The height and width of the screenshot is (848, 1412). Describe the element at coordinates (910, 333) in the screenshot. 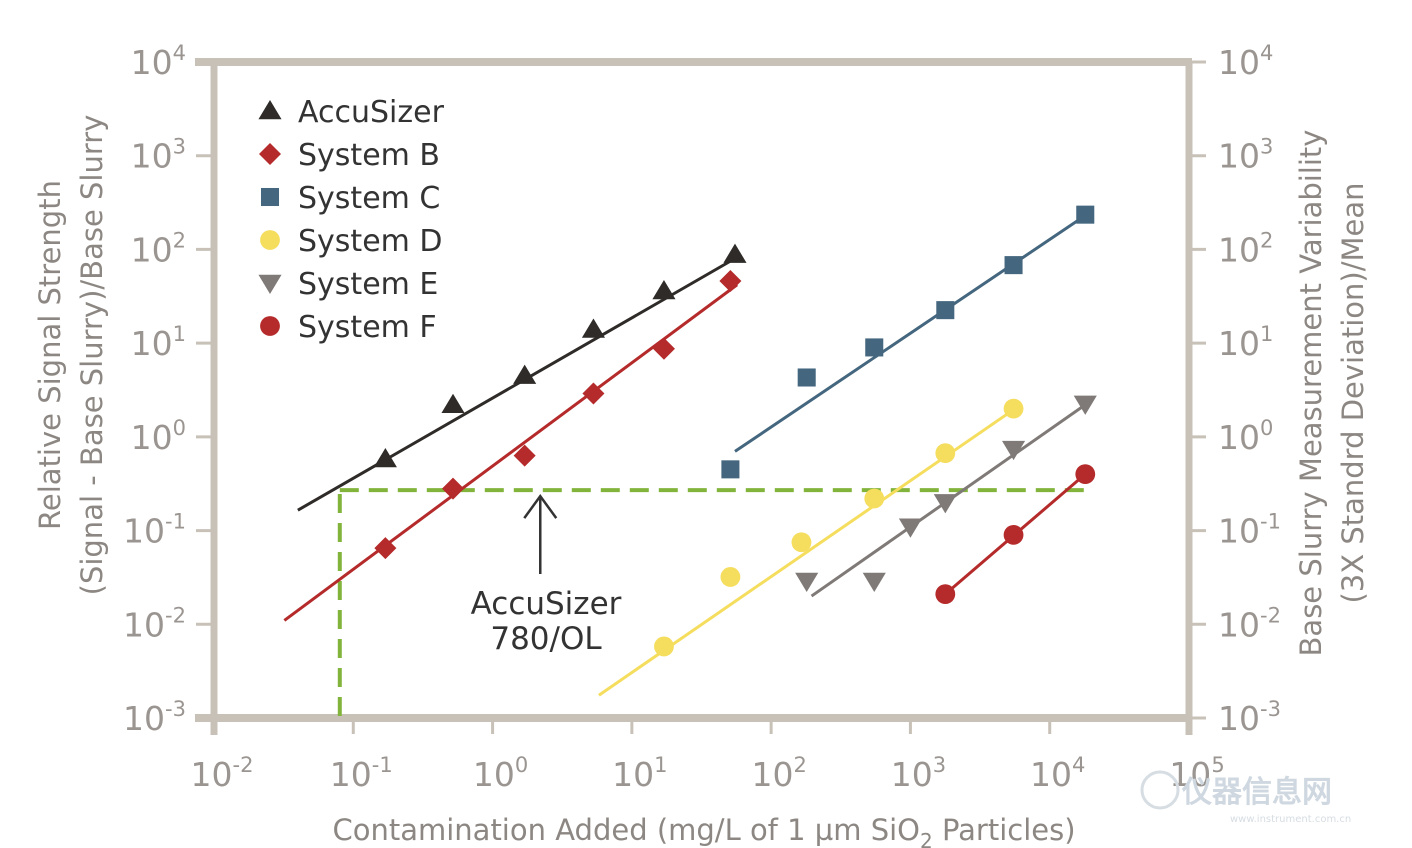

I see `system-c-fit-line` at that location.